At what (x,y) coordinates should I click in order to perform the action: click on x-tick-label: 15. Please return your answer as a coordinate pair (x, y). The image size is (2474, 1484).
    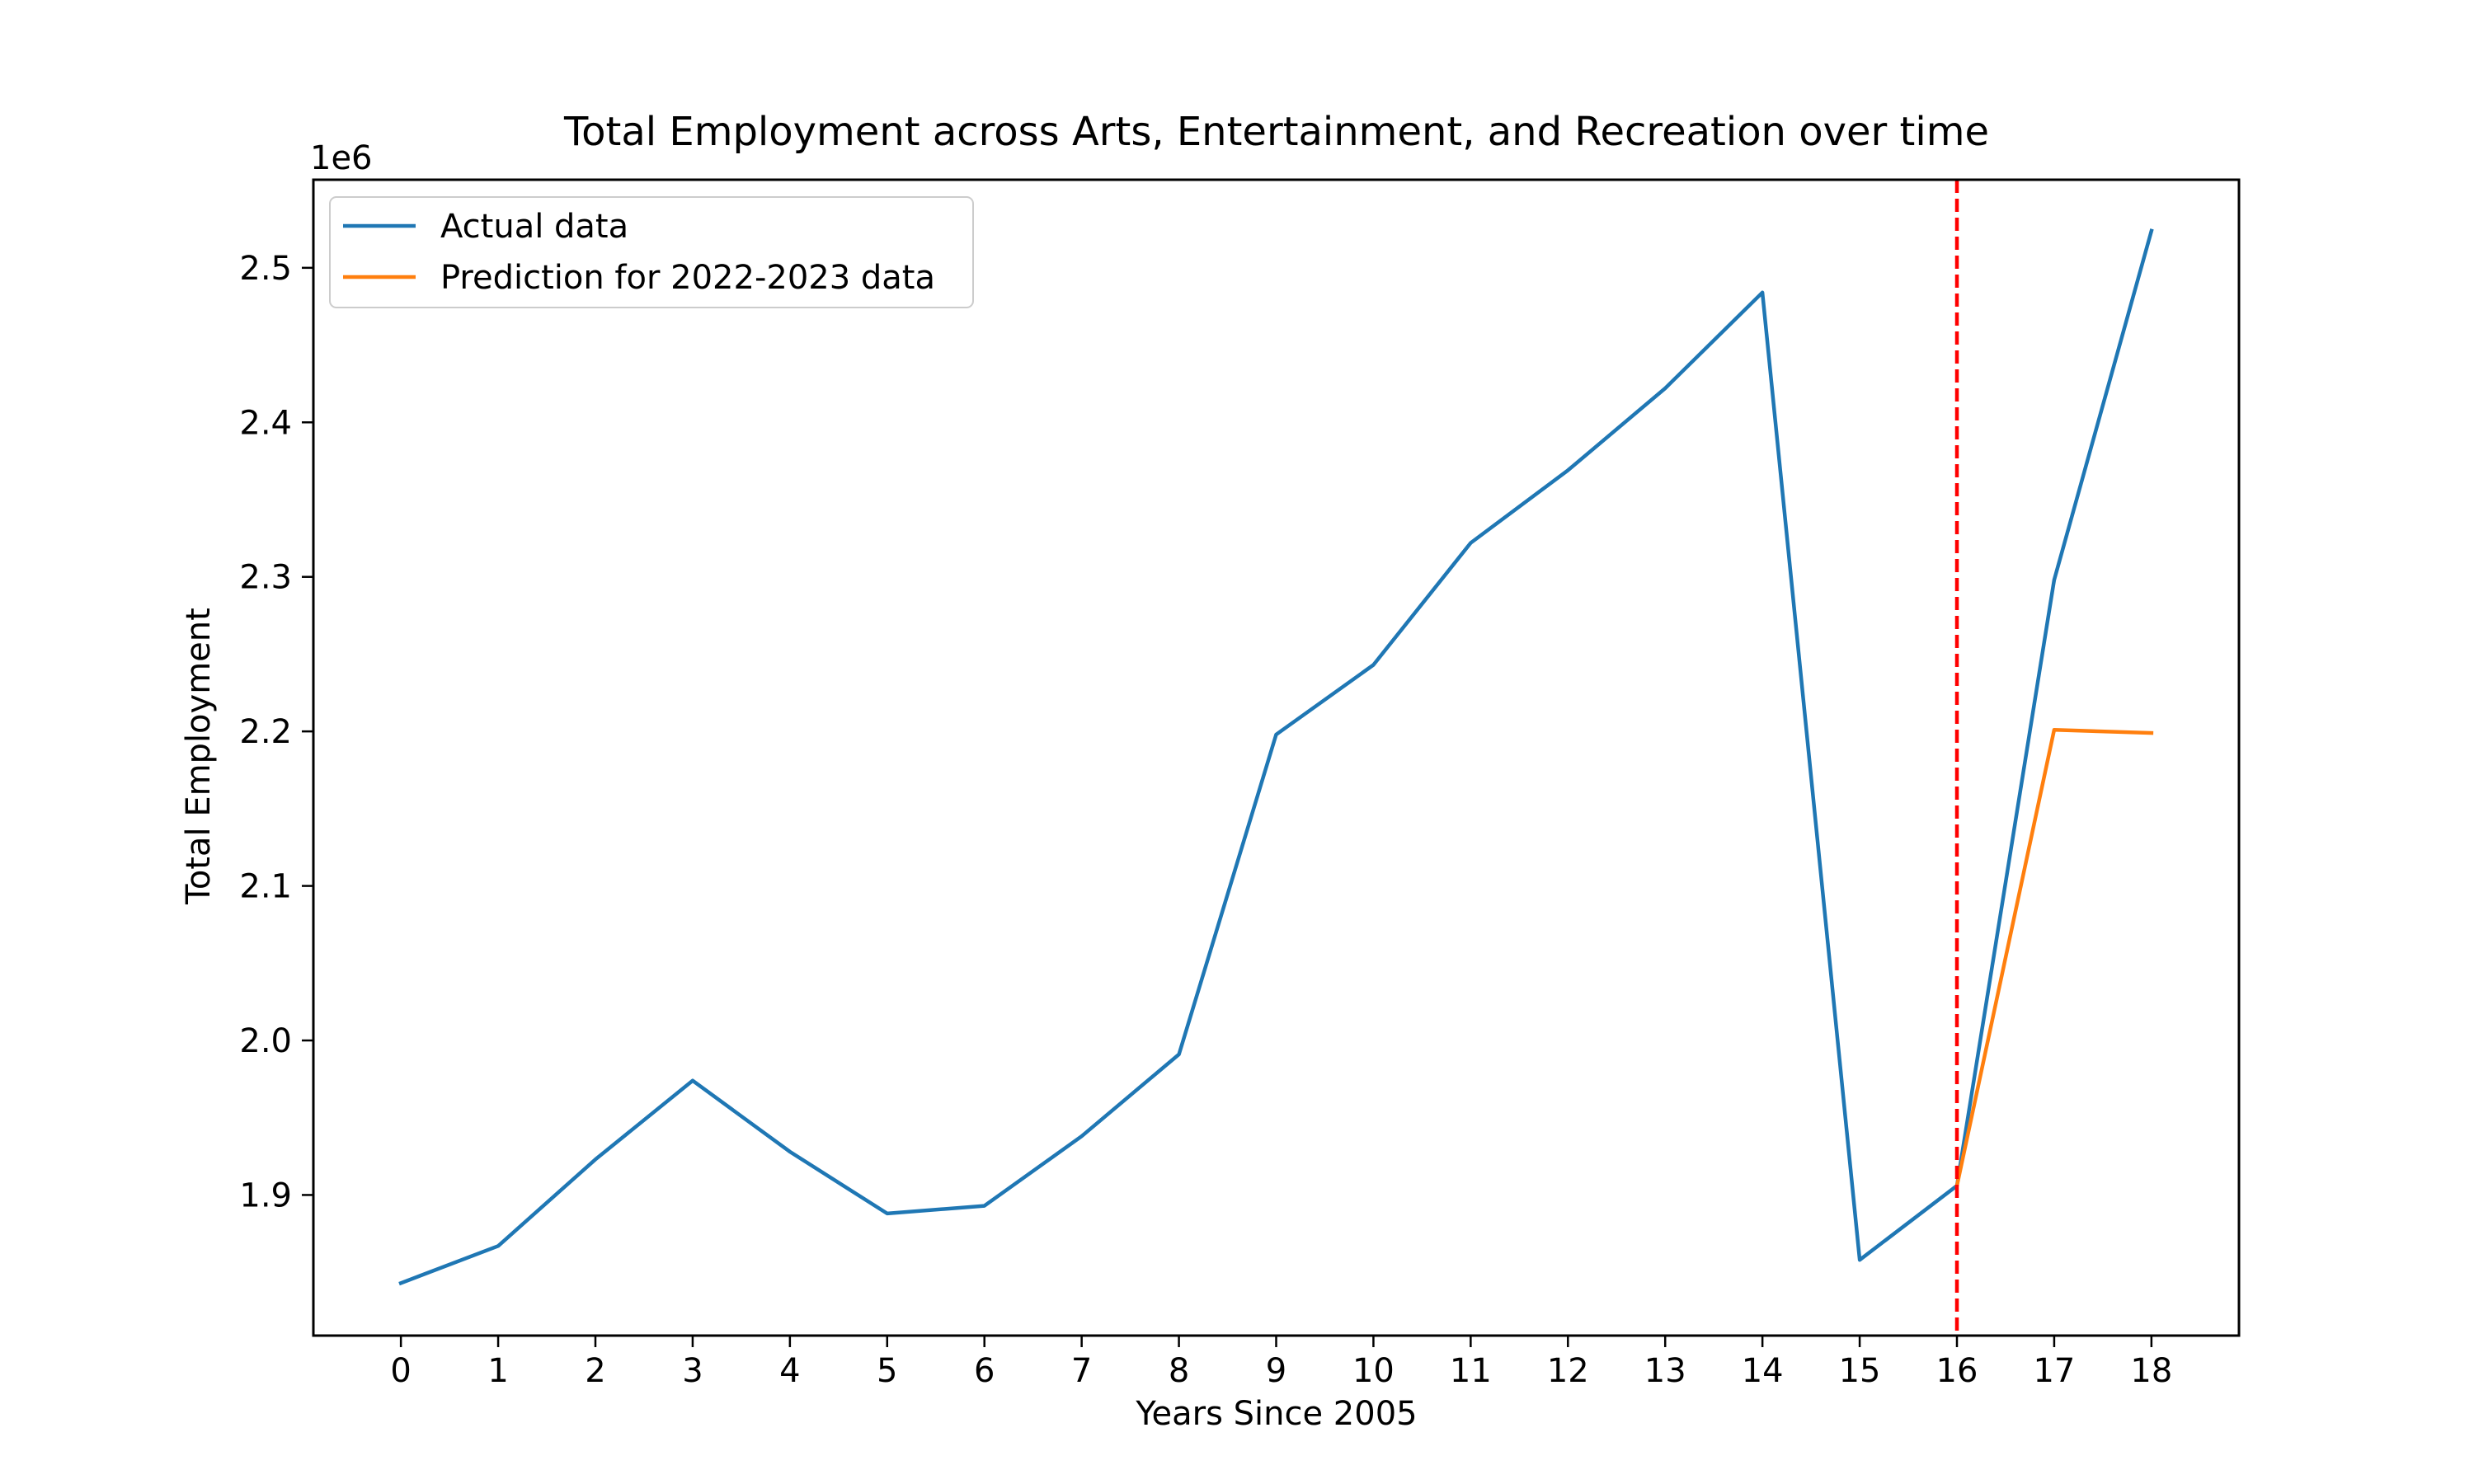
    Looking at the image, I should click on (1860, 1371).